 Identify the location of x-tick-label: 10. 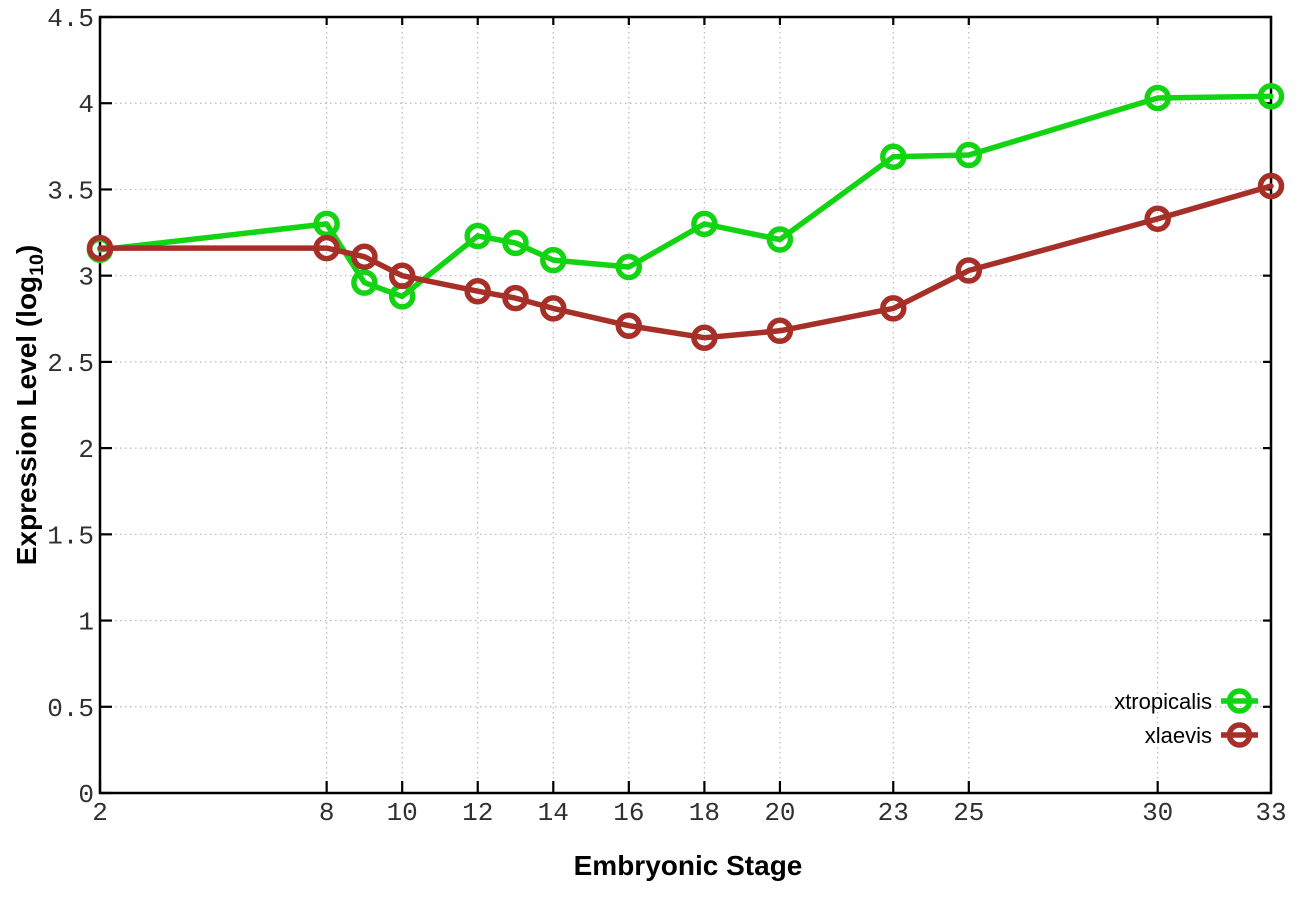
(402, 813).